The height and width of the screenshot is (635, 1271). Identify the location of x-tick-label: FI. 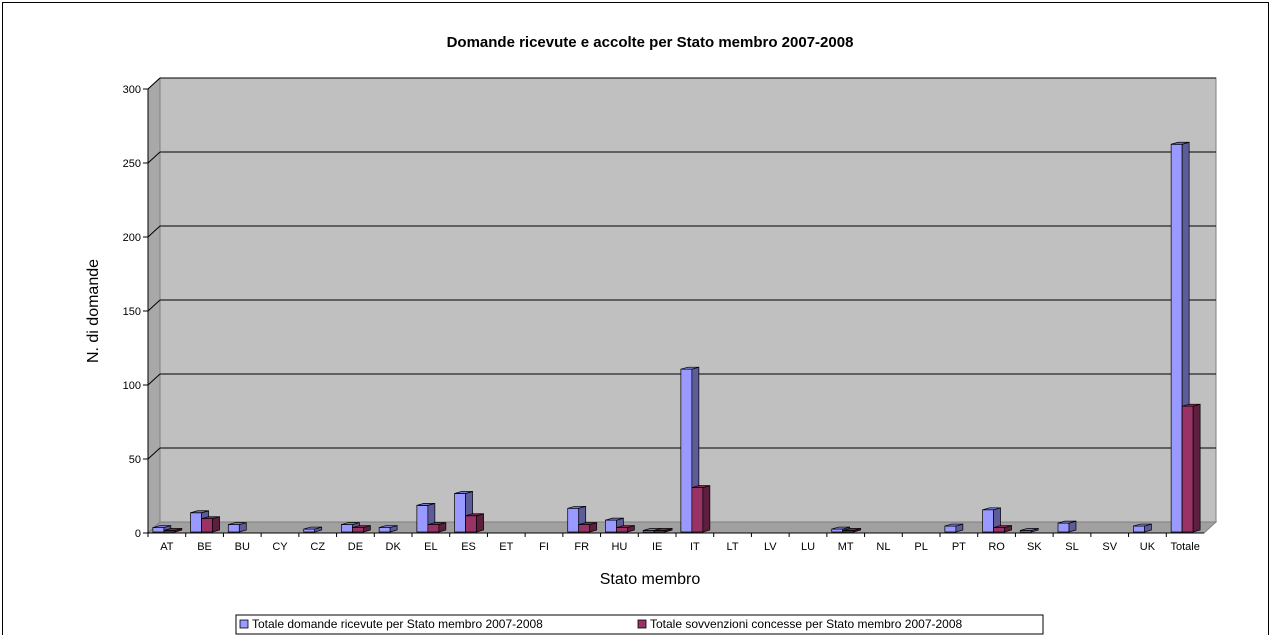
(544, 547).